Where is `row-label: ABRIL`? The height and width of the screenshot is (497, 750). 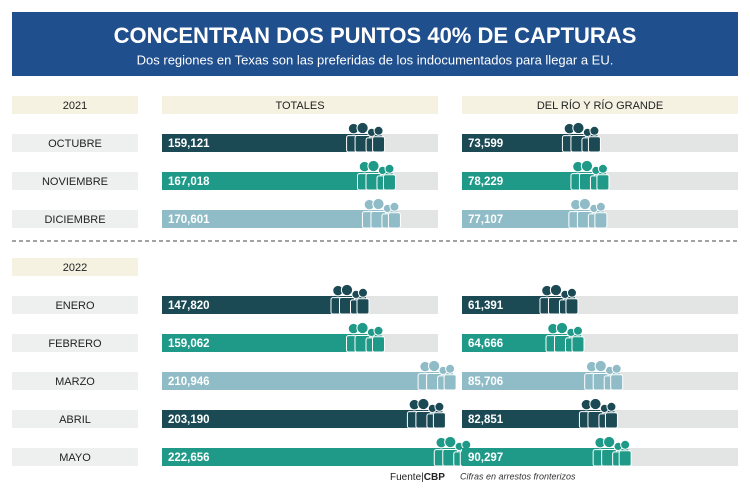 row-label: ABRIL is located at coordinates (75, 420).